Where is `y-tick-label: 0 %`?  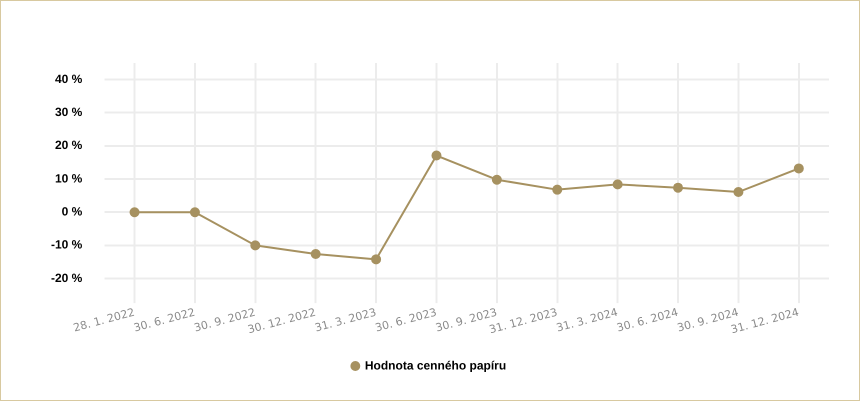 y-tick-label: 0 % is located at coordinates (72, 211).